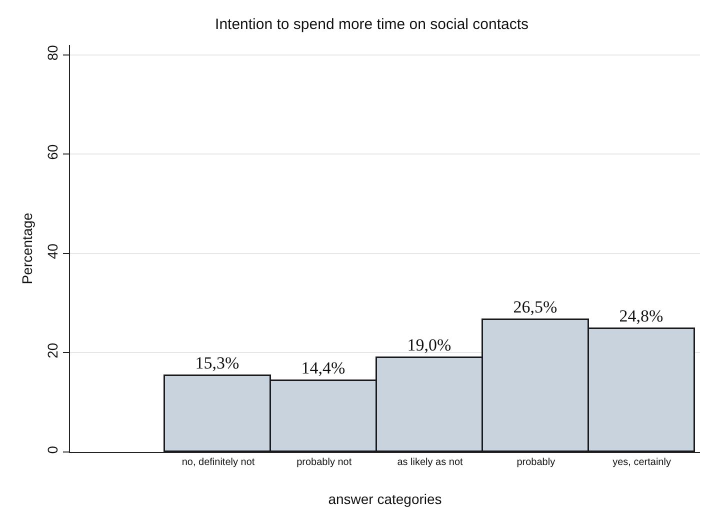 The width and height of the screenshot is (715, 522). Describe the element at coordinates (385, 499) in the screenshot. I see `x-axis-title: answer categories` at that location.